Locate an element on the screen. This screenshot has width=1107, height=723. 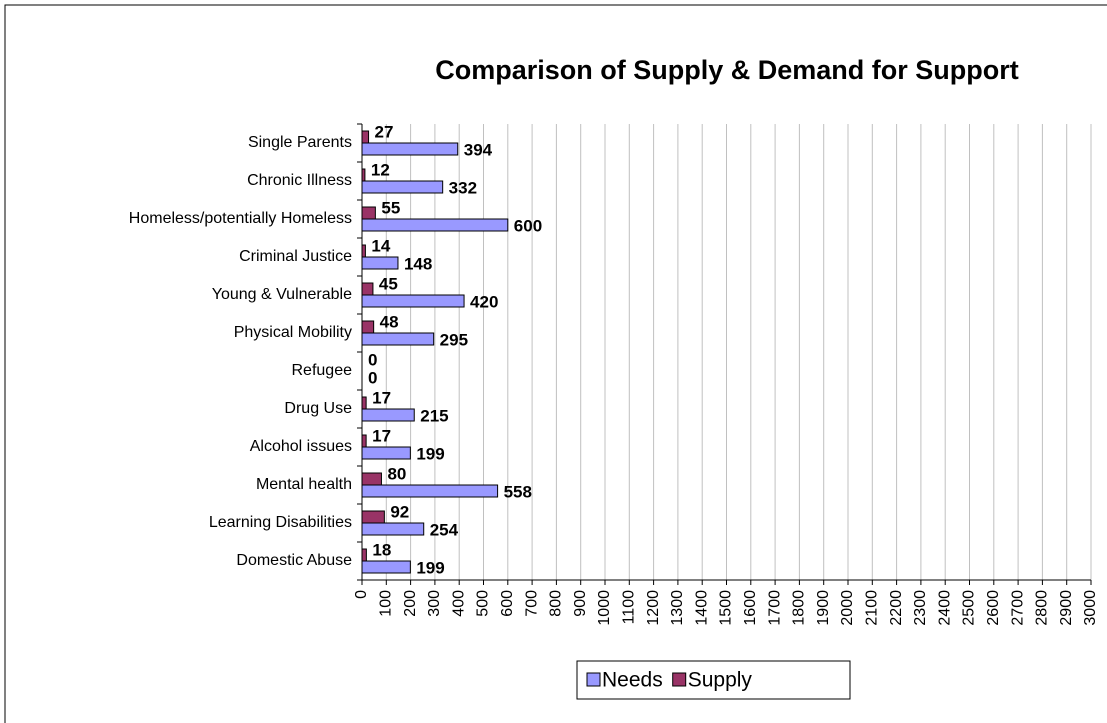
x-tick-label: 2600 is located at coordinates (993, 608).